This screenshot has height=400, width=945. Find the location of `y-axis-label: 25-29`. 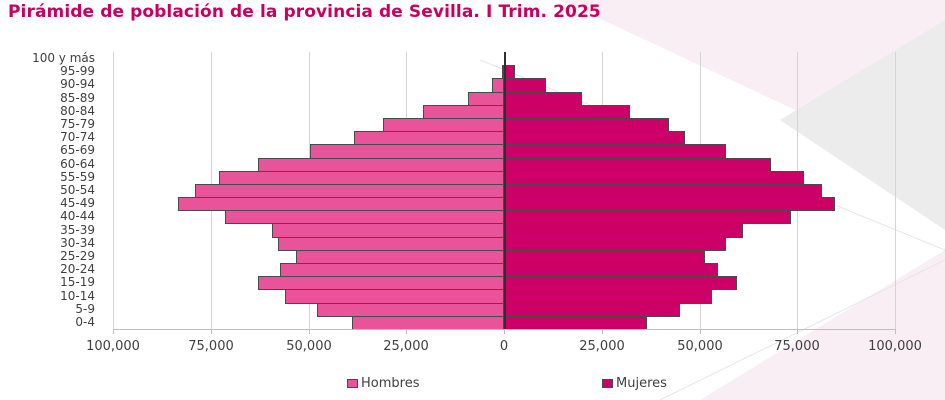

y-axis-label: 25-29 is located at coordinates (77, 255).